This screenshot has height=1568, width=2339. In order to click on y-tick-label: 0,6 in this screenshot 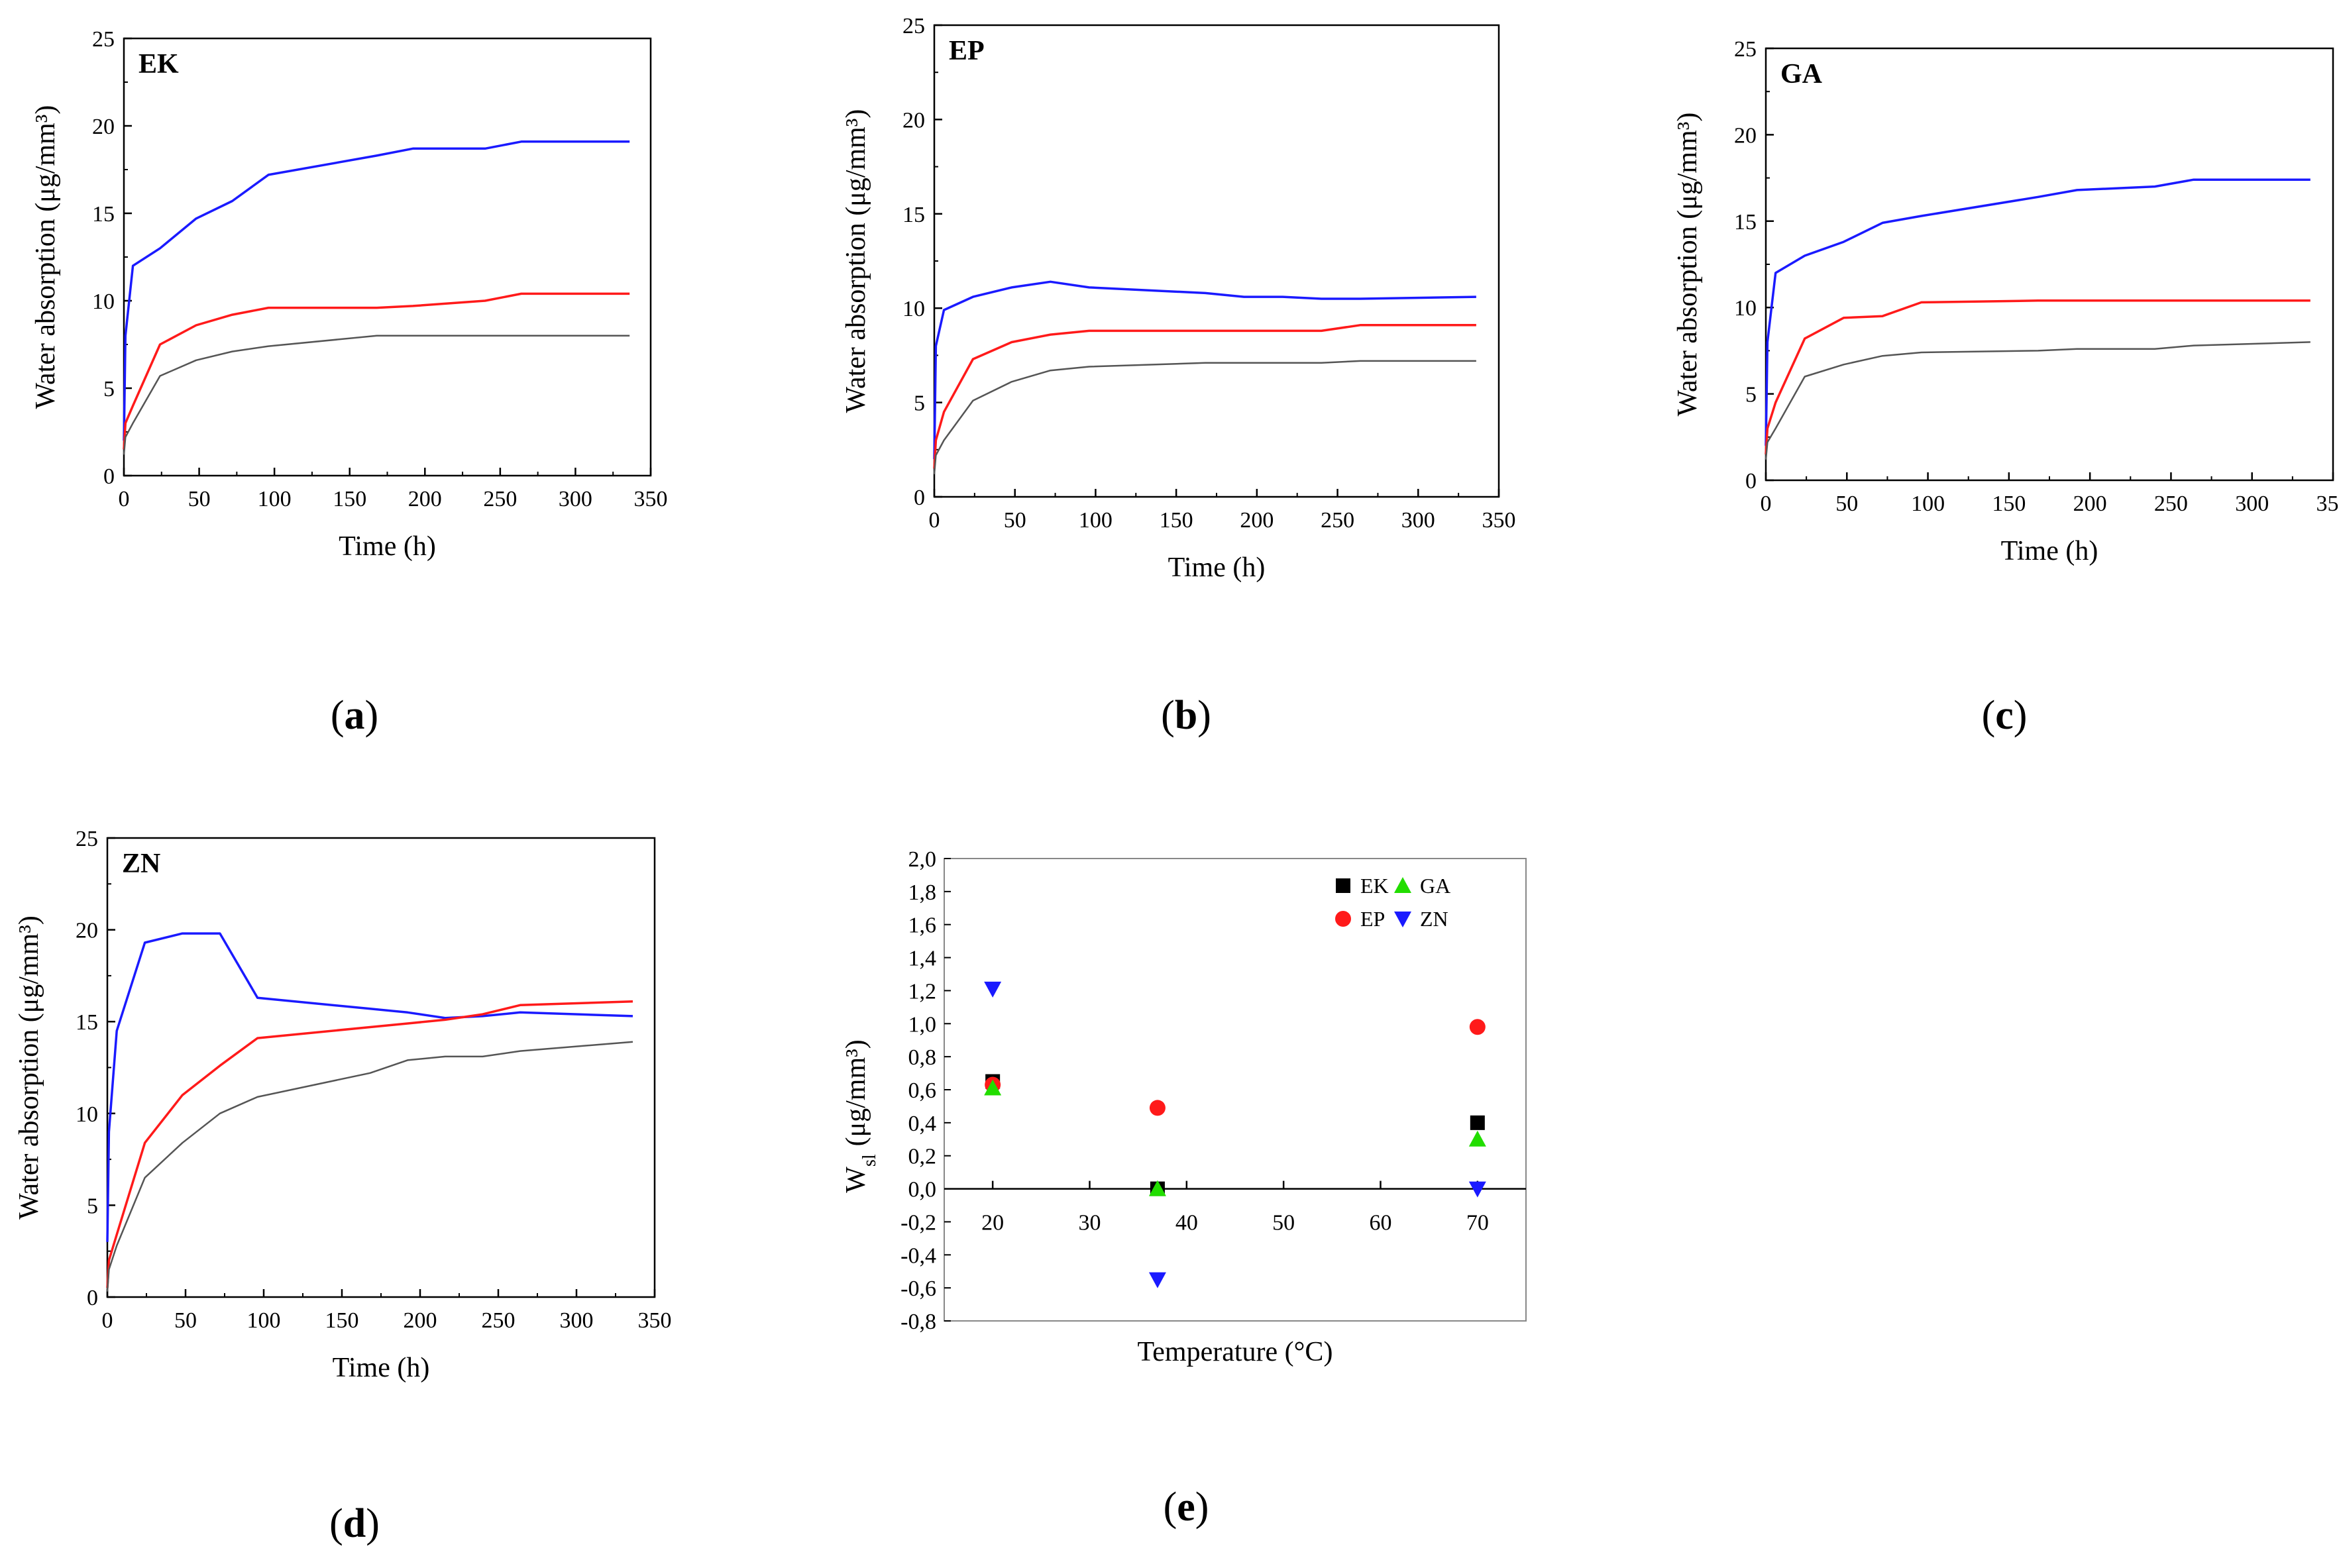, I will do `click(922, 1090)`.